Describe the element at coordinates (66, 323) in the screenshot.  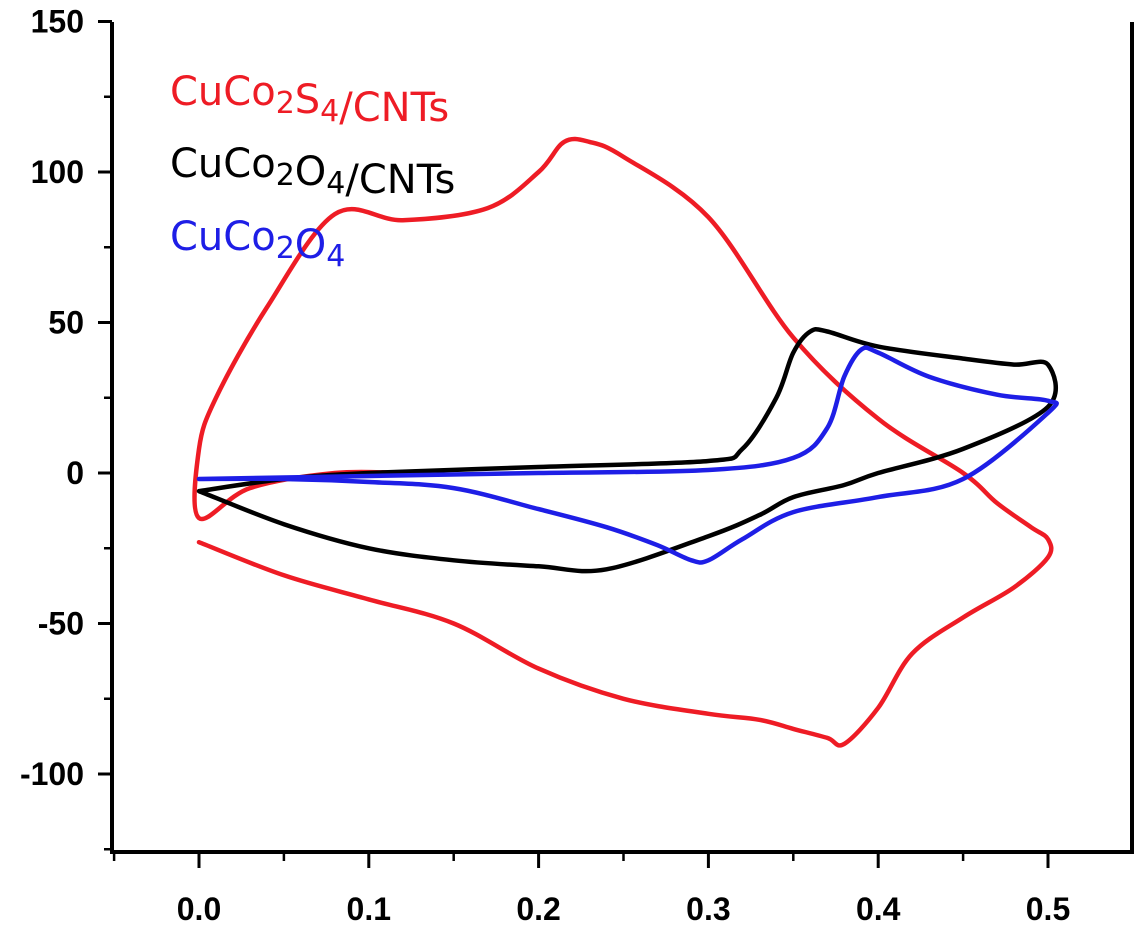
I see `y-tick-label: 50` at that location.